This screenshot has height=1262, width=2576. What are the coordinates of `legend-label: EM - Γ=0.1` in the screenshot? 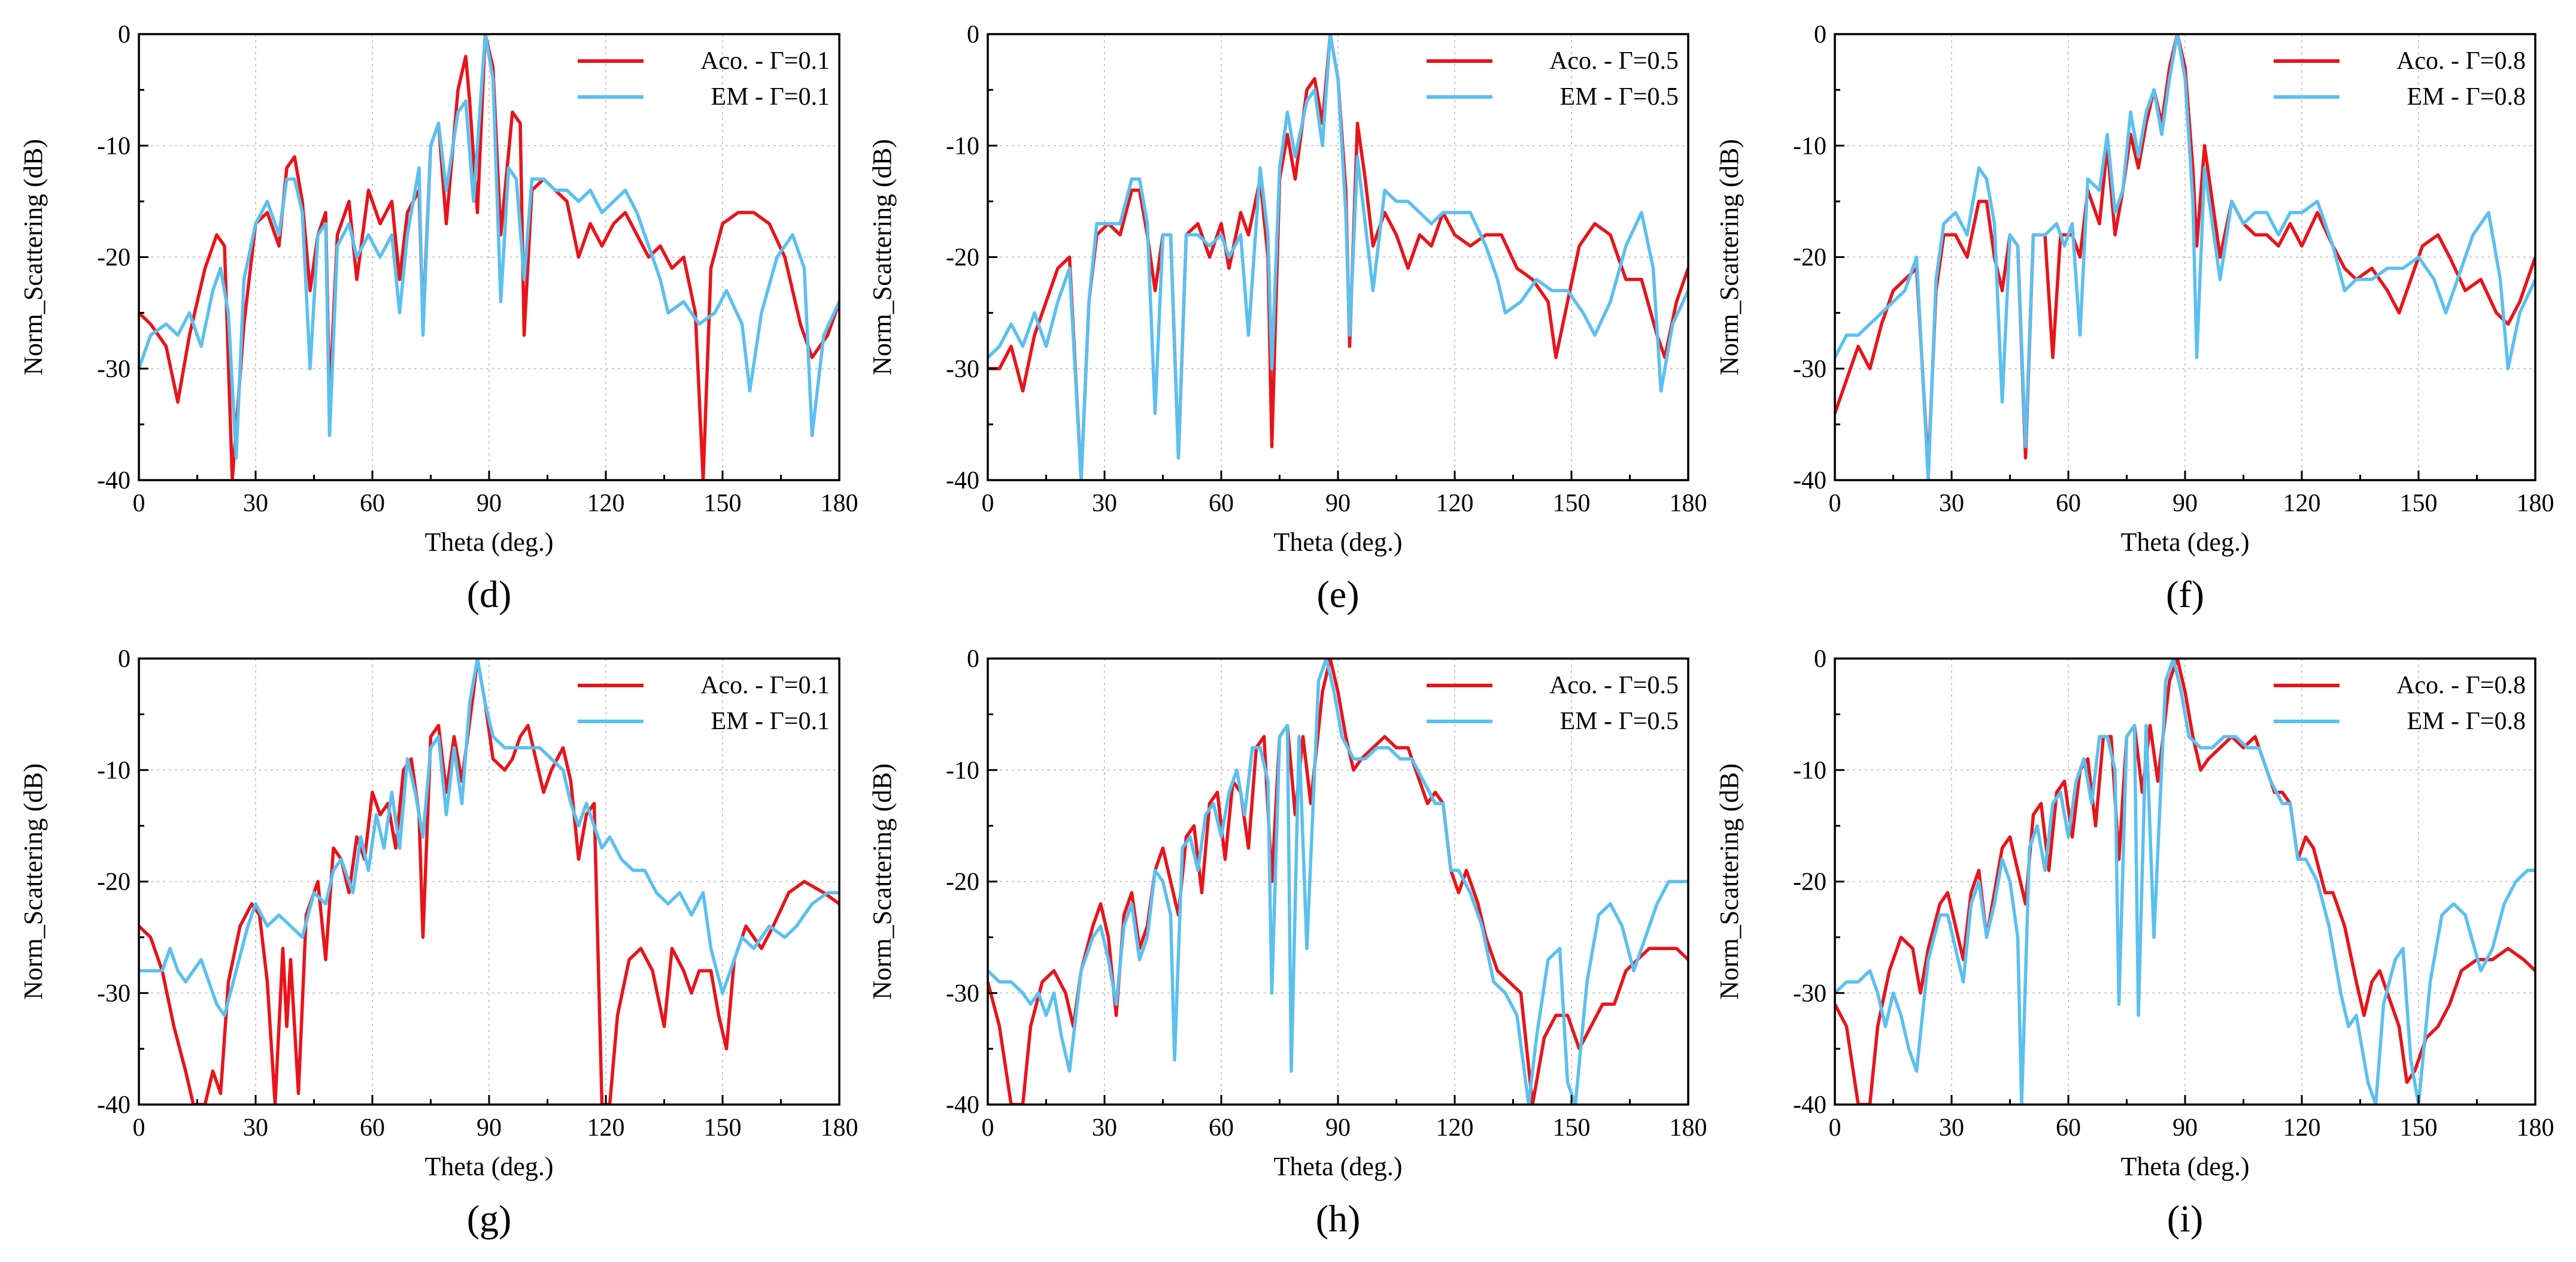 It's located at (770, 97).